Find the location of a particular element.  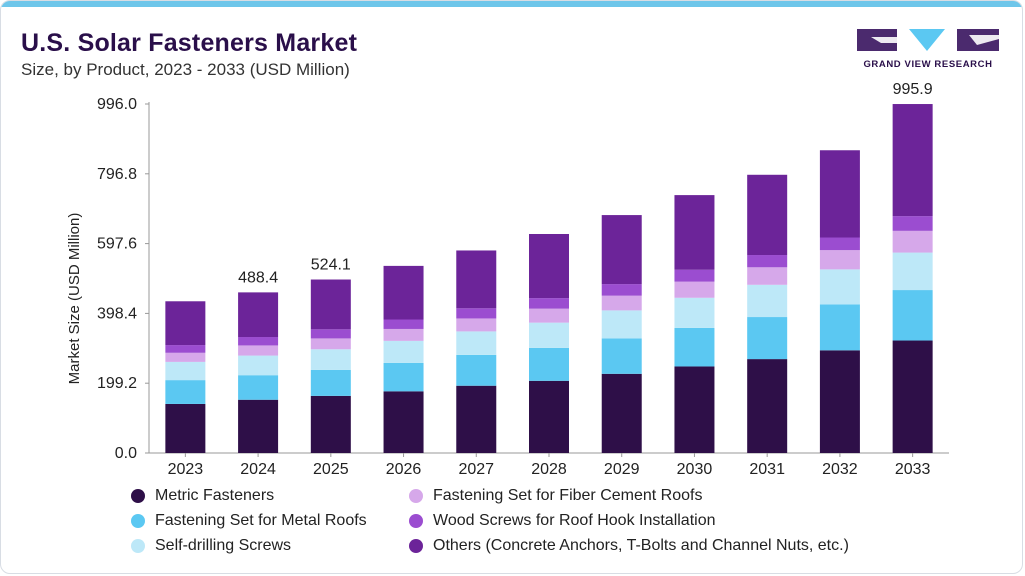

x-tick-label-2028: 2028 is located at coordinates (549, 469).